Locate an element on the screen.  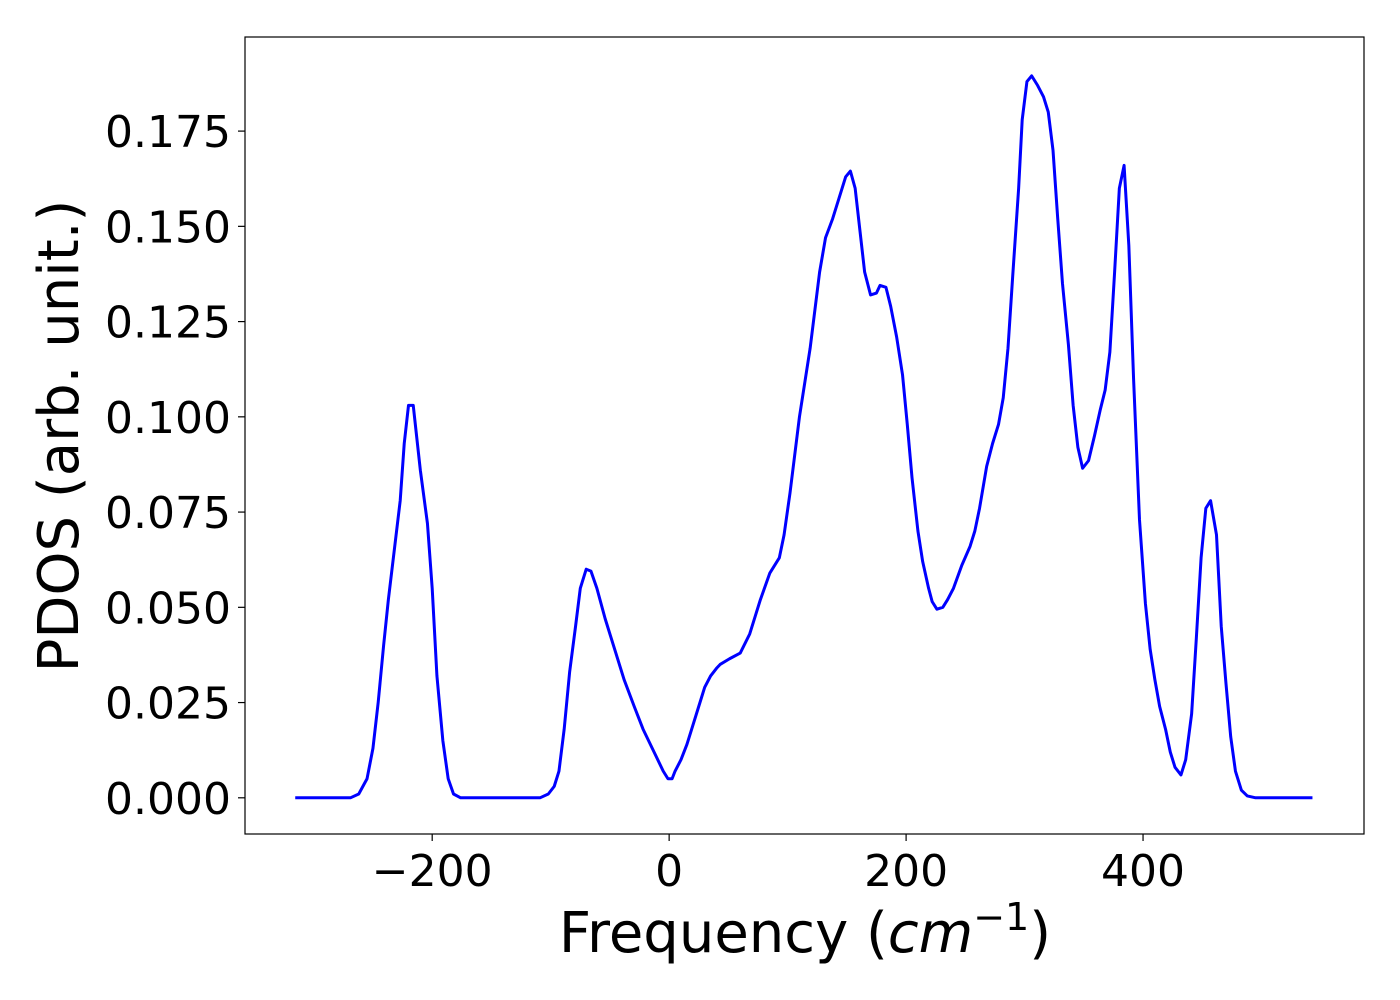
x-label-unit: cm is located at coordinates (930, 933).